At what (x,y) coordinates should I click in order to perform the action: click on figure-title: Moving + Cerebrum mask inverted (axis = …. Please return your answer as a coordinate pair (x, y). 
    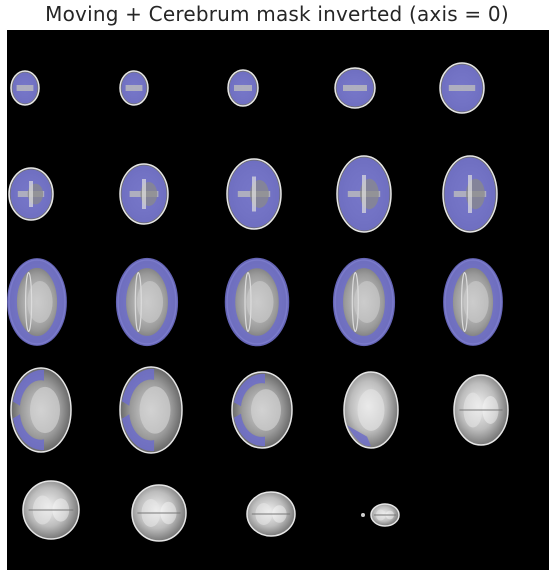
    Looking at the image, I should click on (277, 14).